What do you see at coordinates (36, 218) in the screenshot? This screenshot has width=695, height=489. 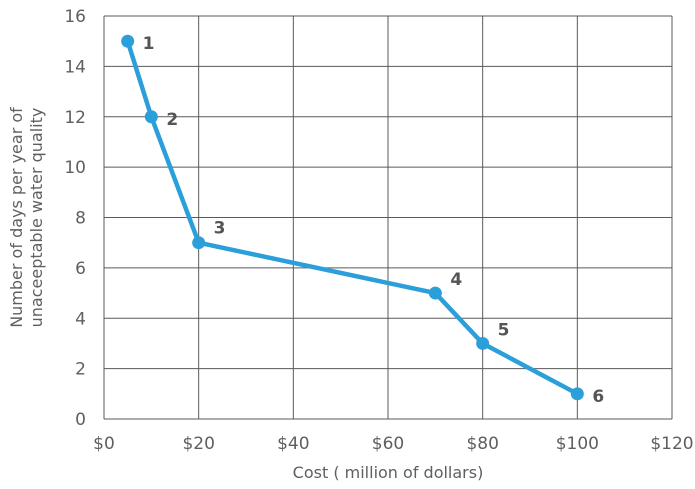 I see `y-axis-title-line-2: unaceeptable water quality` at bounding box center [36, 218].